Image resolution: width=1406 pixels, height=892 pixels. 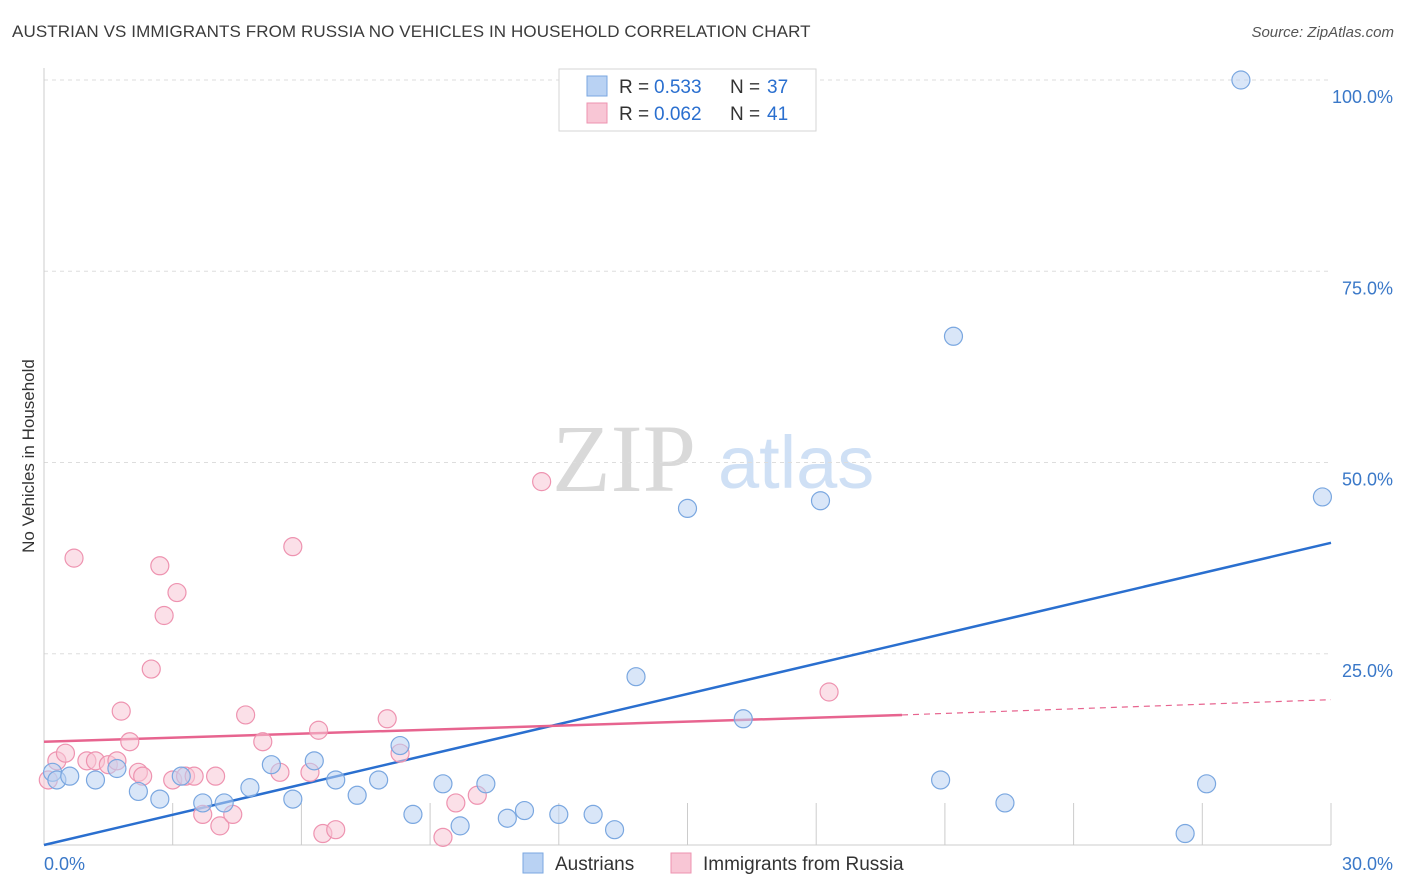 I want to click on y-axis-label: No Vehicles in Household, so click(x=28, y=456).